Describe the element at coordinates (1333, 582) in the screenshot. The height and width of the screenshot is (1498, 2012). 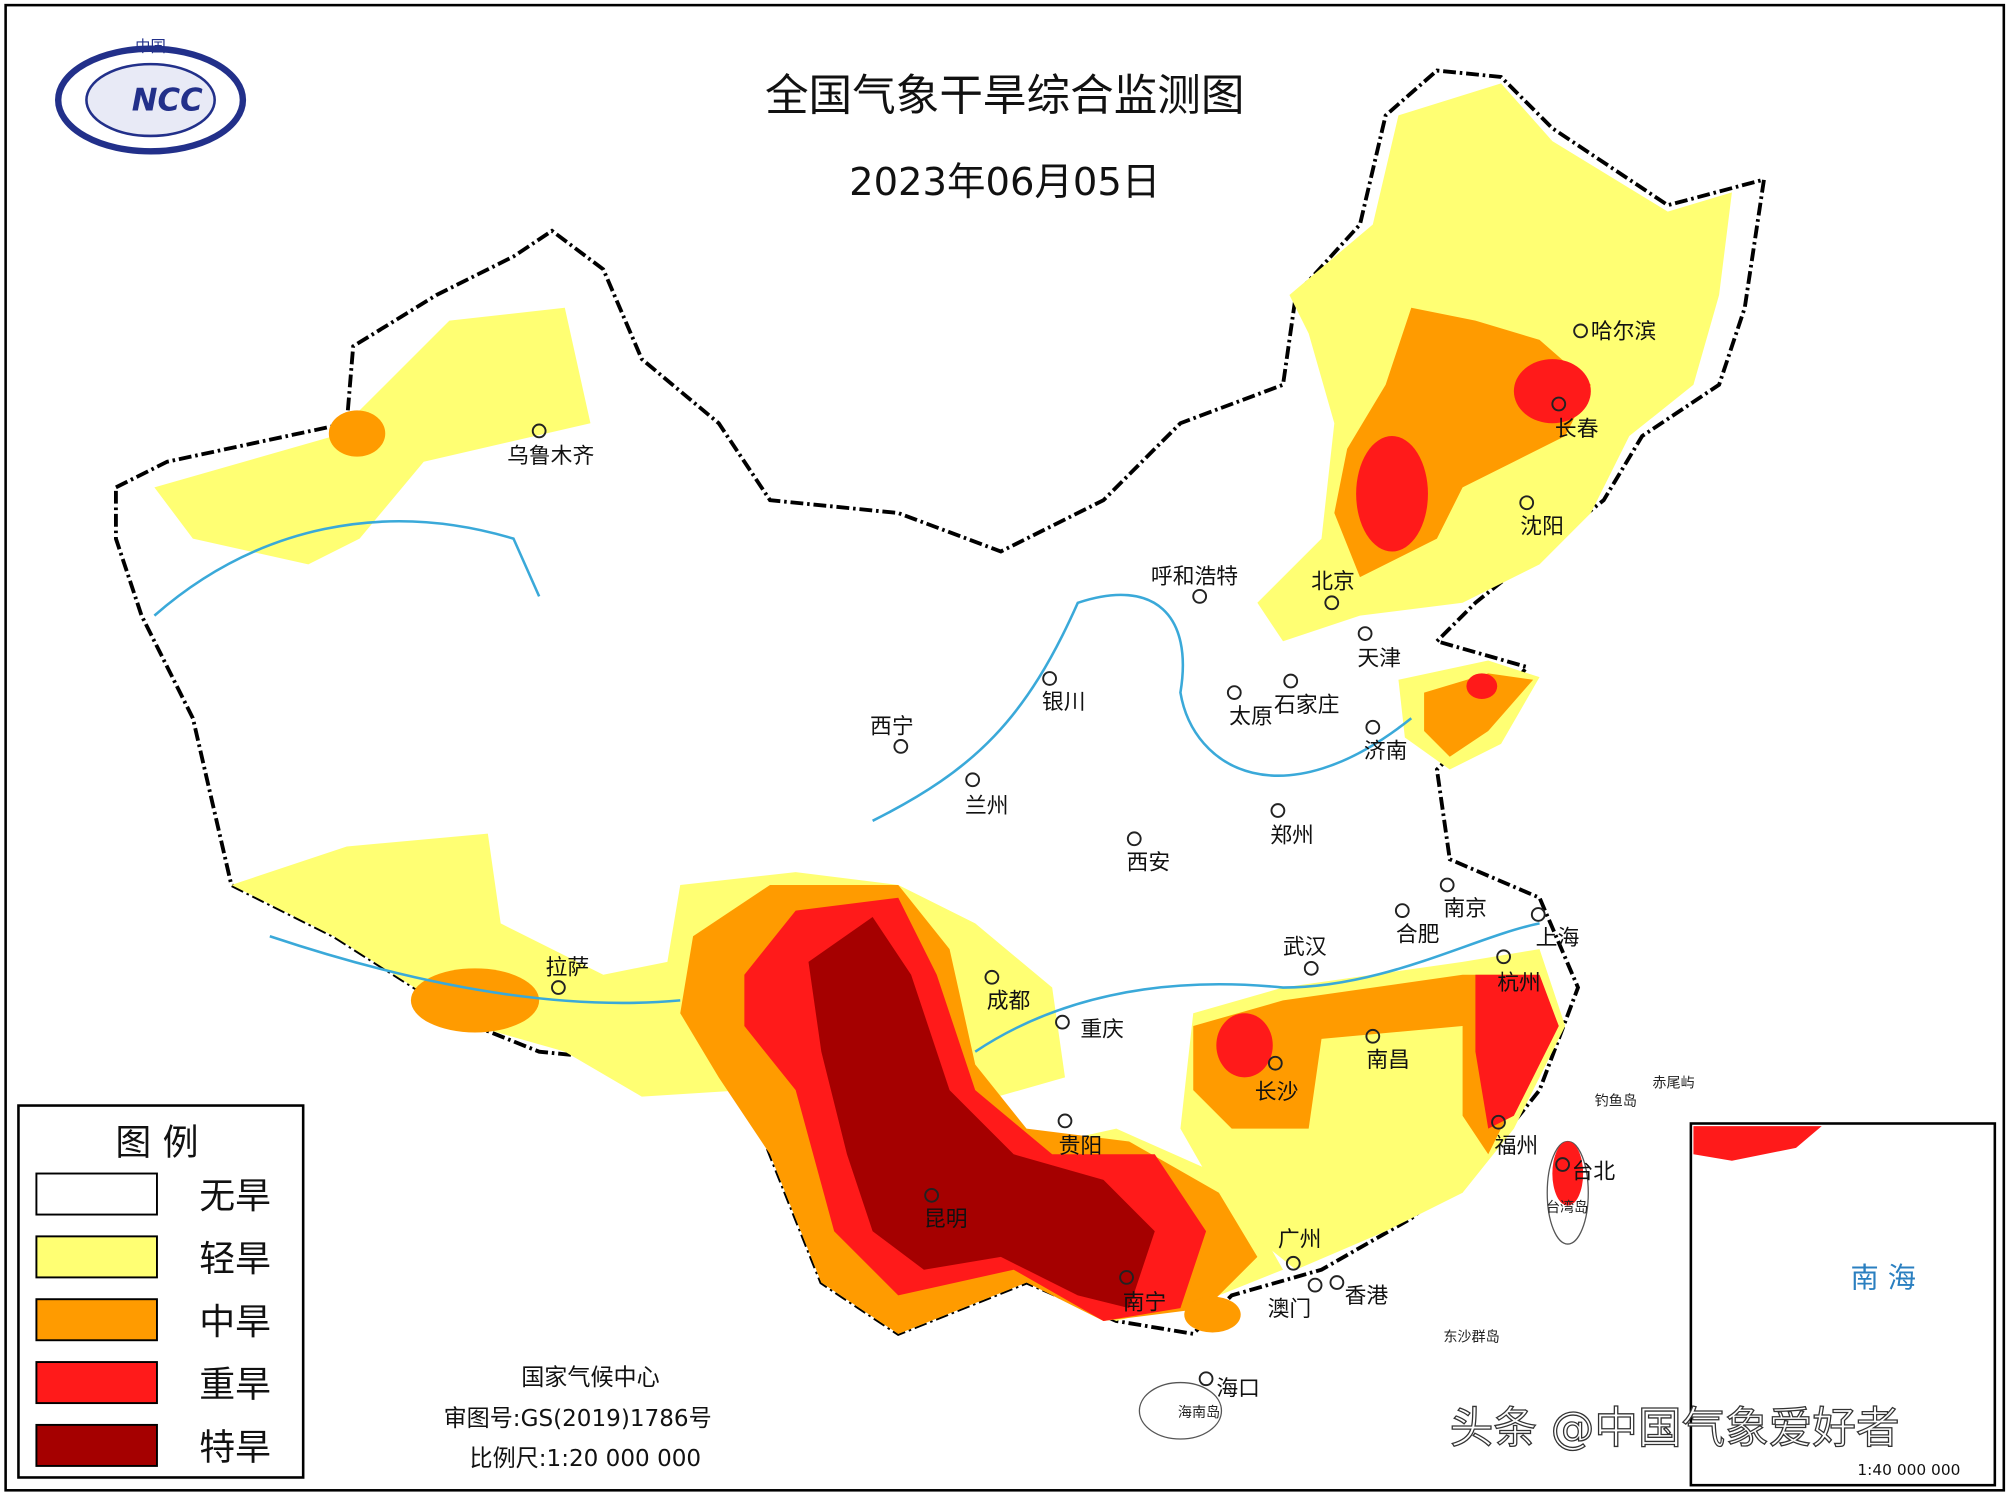
I see `city-label: 北京` at that location.